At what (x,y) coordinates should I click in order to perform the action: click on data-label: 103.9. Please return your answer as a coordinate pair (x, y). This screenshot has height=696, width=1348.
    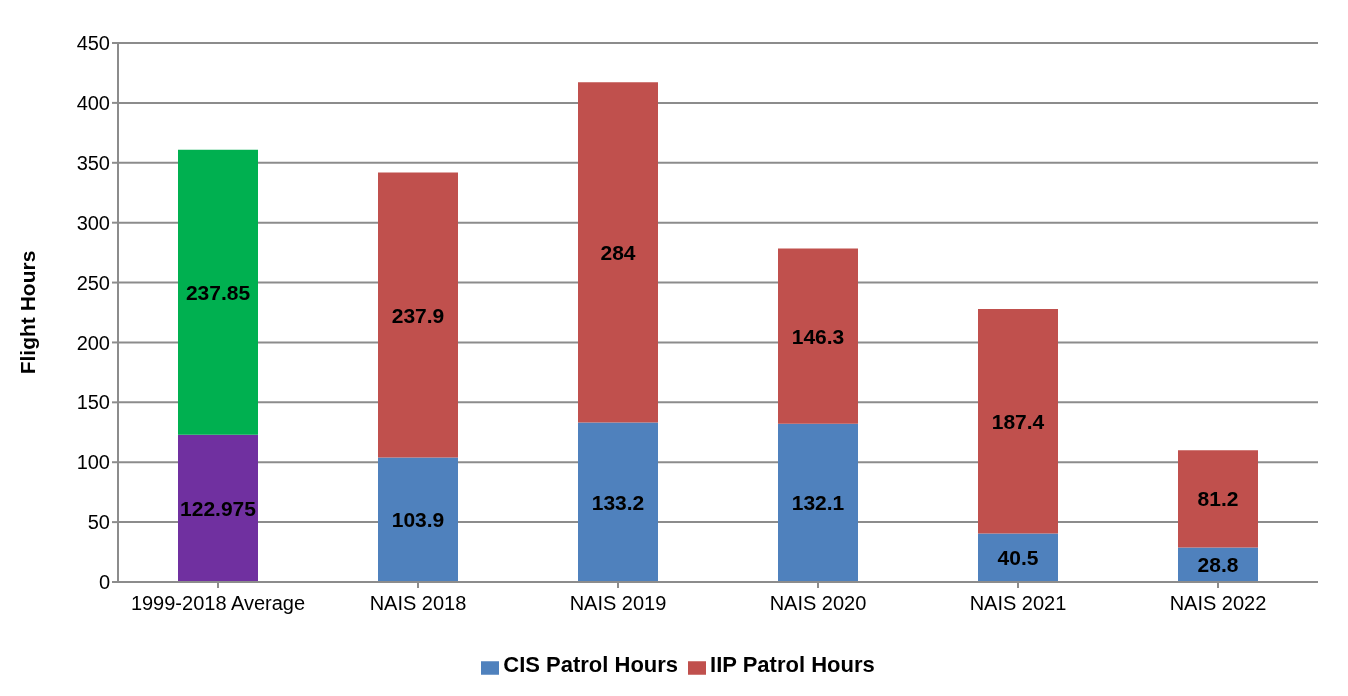
    Looking at the image, I should click on (418, 520).